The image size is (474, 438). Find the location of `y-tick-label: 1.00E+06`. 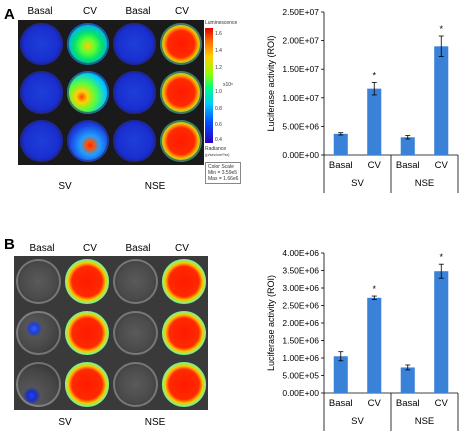

y-tick-label: 1.00E+06 is located at coordinates (300, 358).